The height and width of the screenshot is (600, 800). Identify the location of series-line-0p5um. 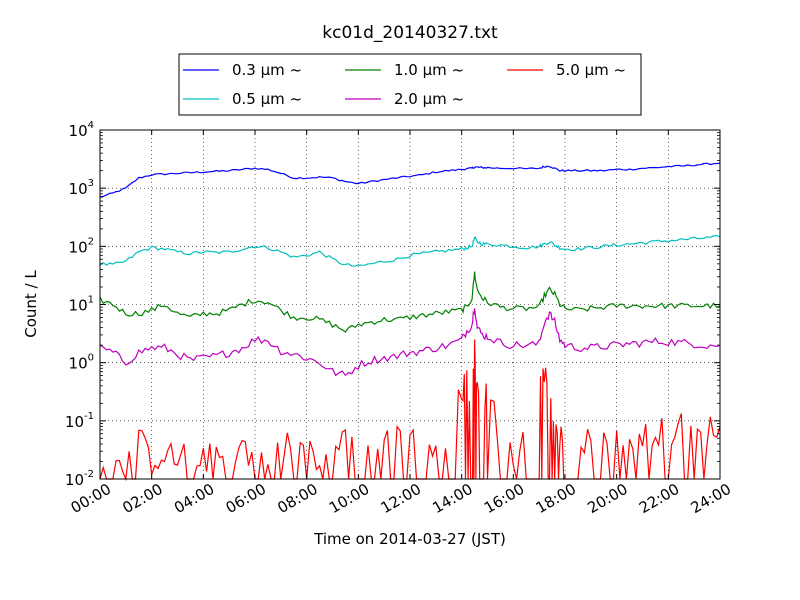
(410, 250).